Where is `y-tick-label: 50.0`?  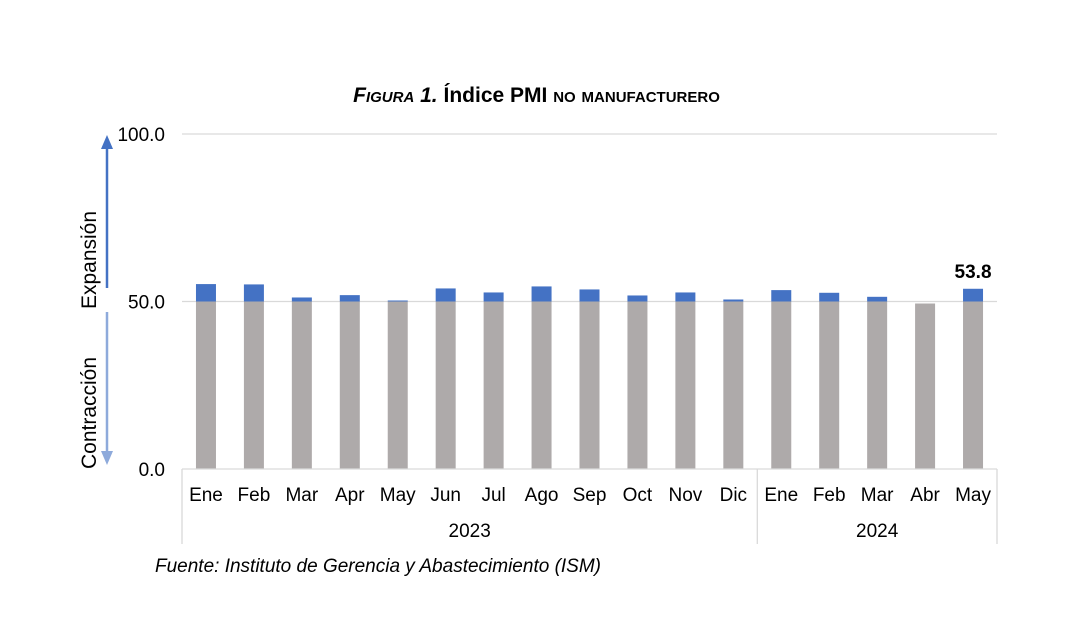 y-tick-label: 50.0 is located at coordinates (146, 303).